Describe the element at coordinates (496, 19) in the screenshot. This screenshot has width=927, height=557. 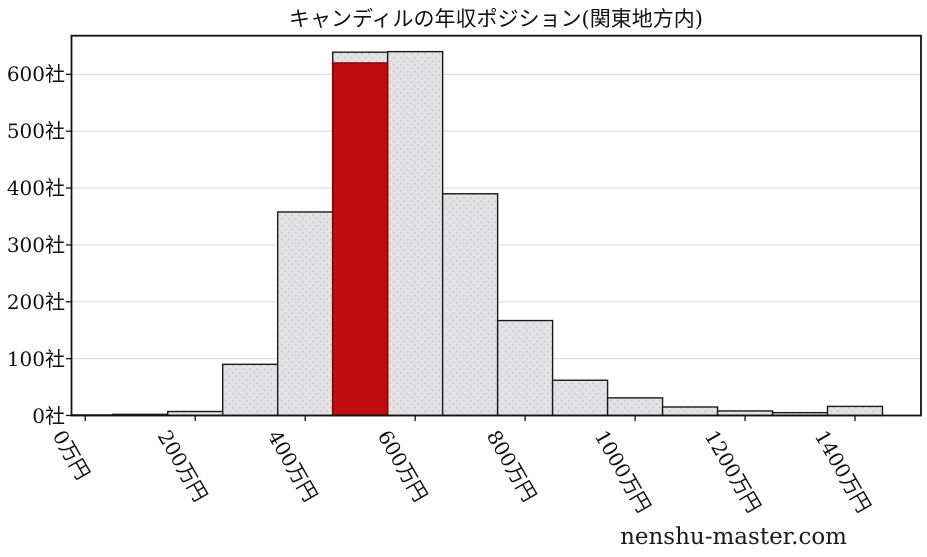
I see `chart-title: キャンディルの年収ポジション(関東地方内)` at that location.